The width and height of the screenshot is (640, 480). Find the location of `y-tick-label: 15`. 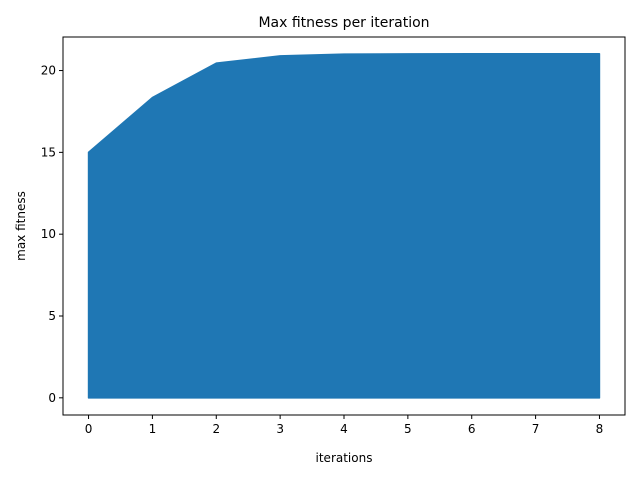

y-tick-label: 15 is located at coordinates (48, 152).